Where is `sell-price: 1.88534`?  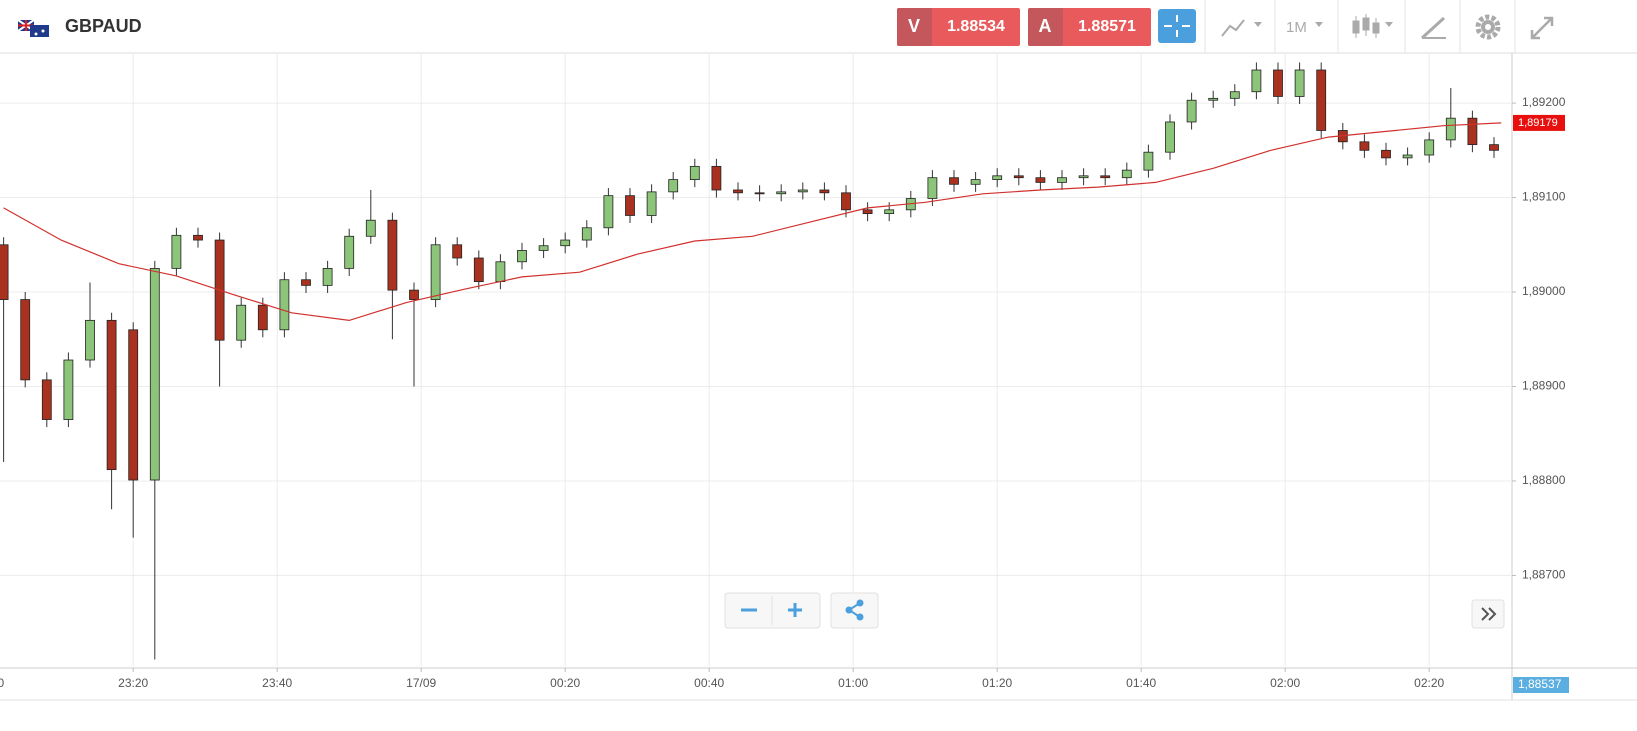
sell-price: 1.88534 is located at coordinates (976, 26).